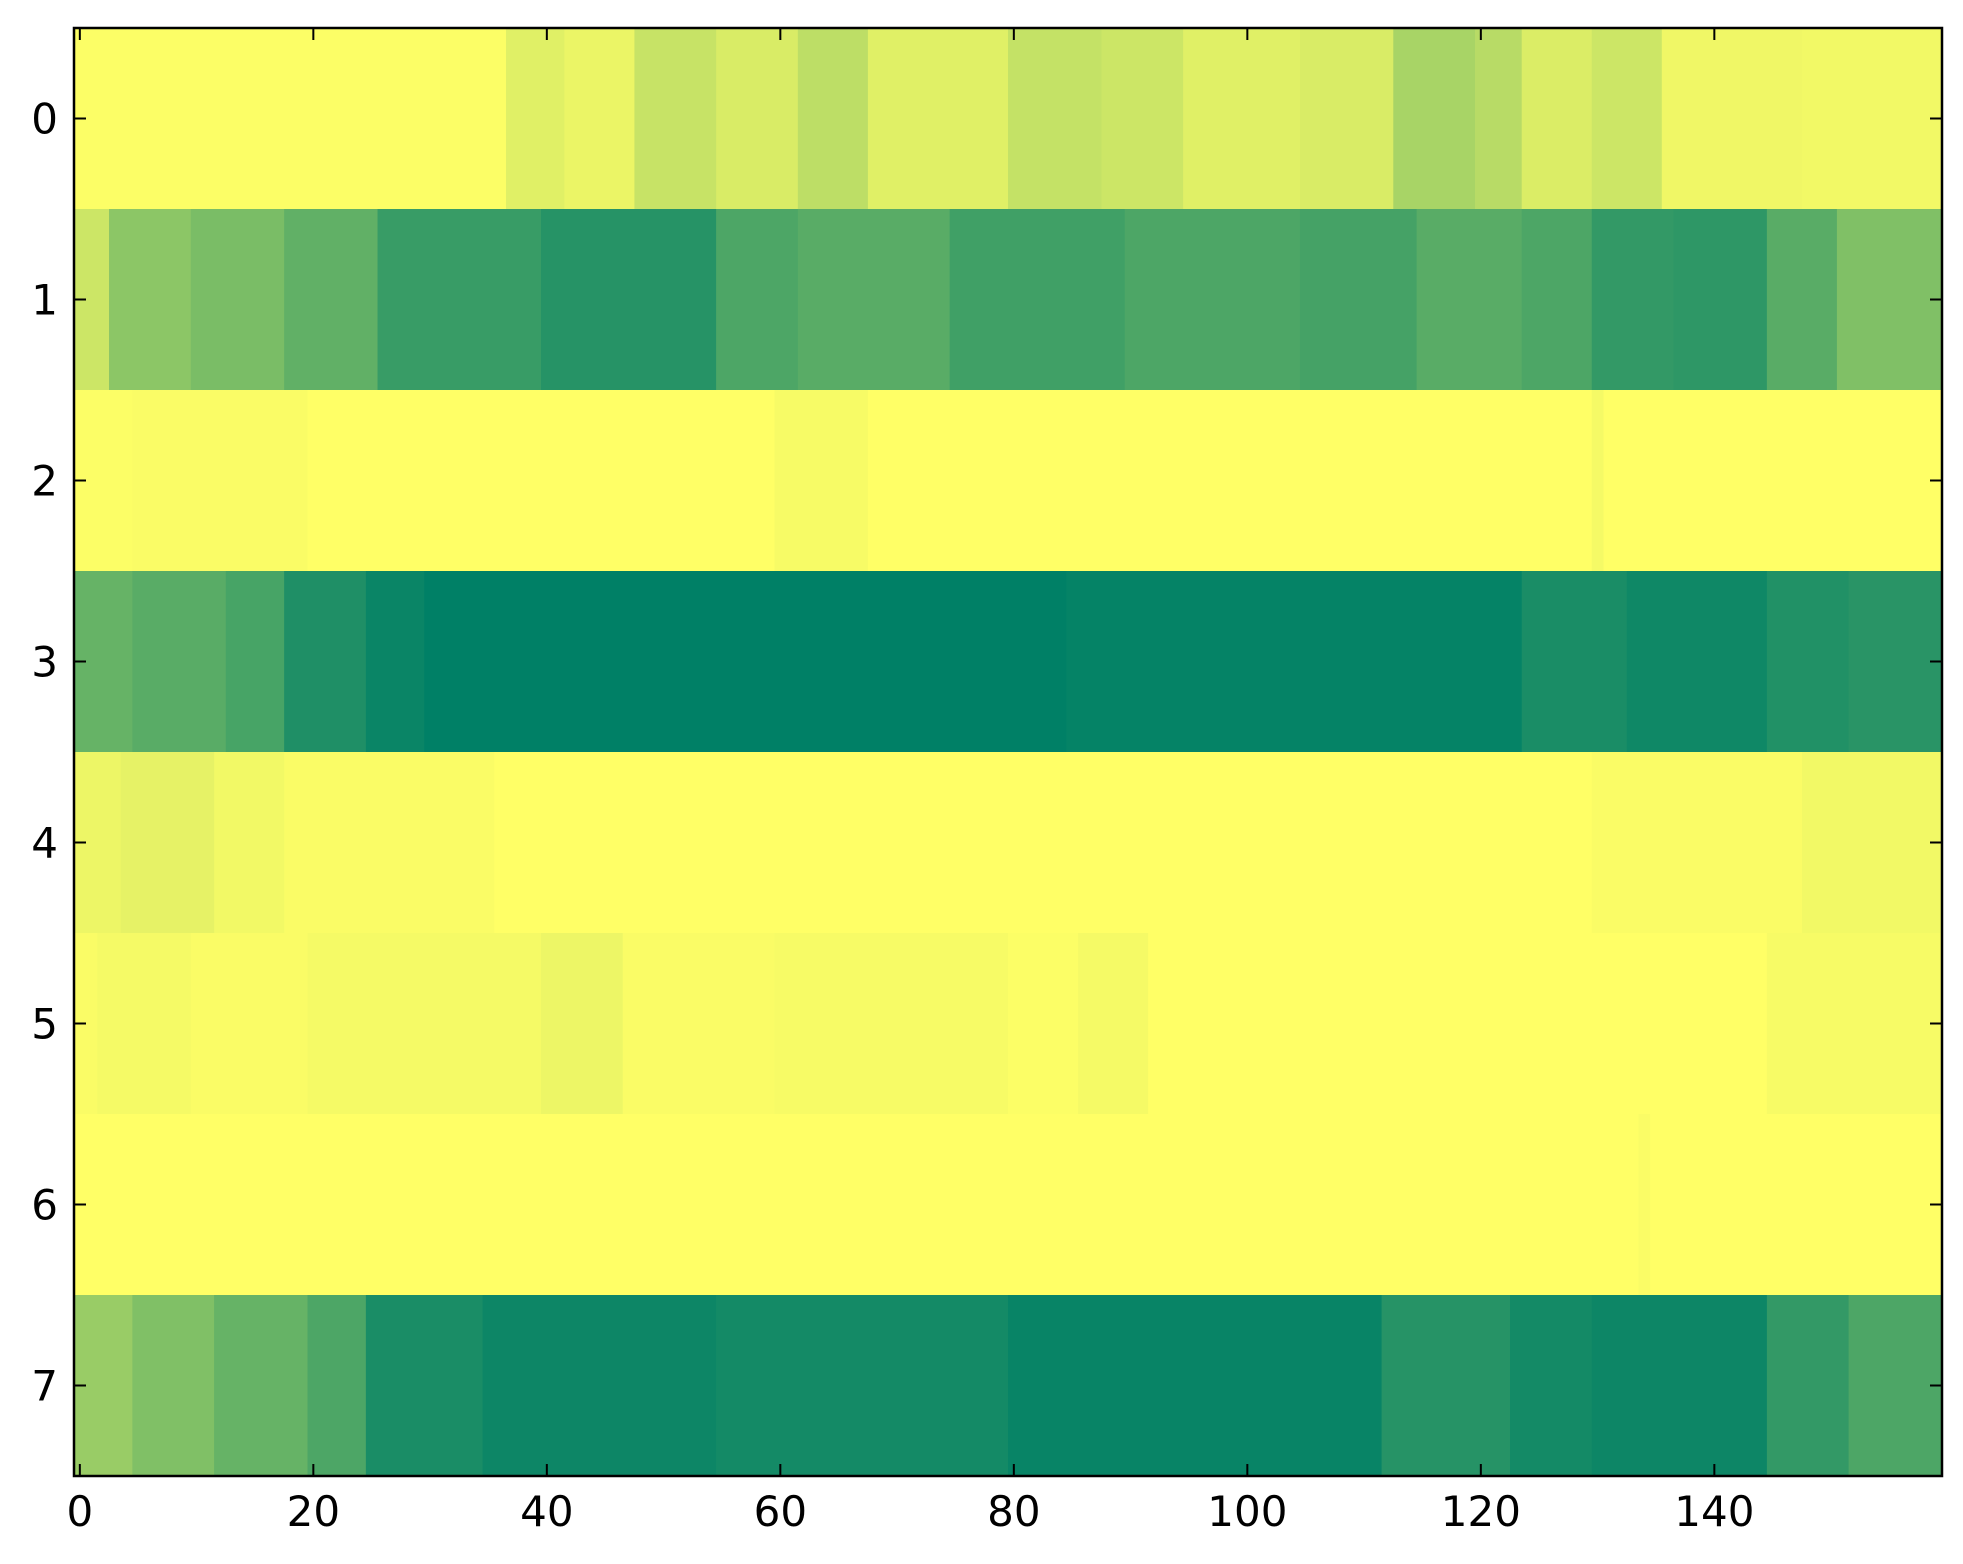 The image size is (1963, 1564). What do you see at coordinates (535, 119) in the screenshot?
I see `heatmap-cell-r0-s1` at bounding box center [535, 119].